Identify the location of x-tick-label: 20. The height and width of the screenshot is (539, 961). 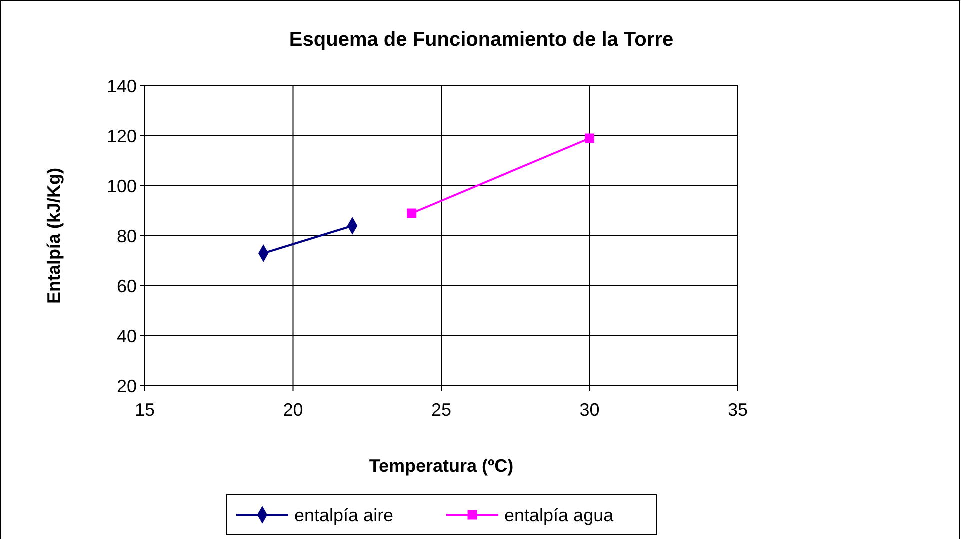
(293, 410).